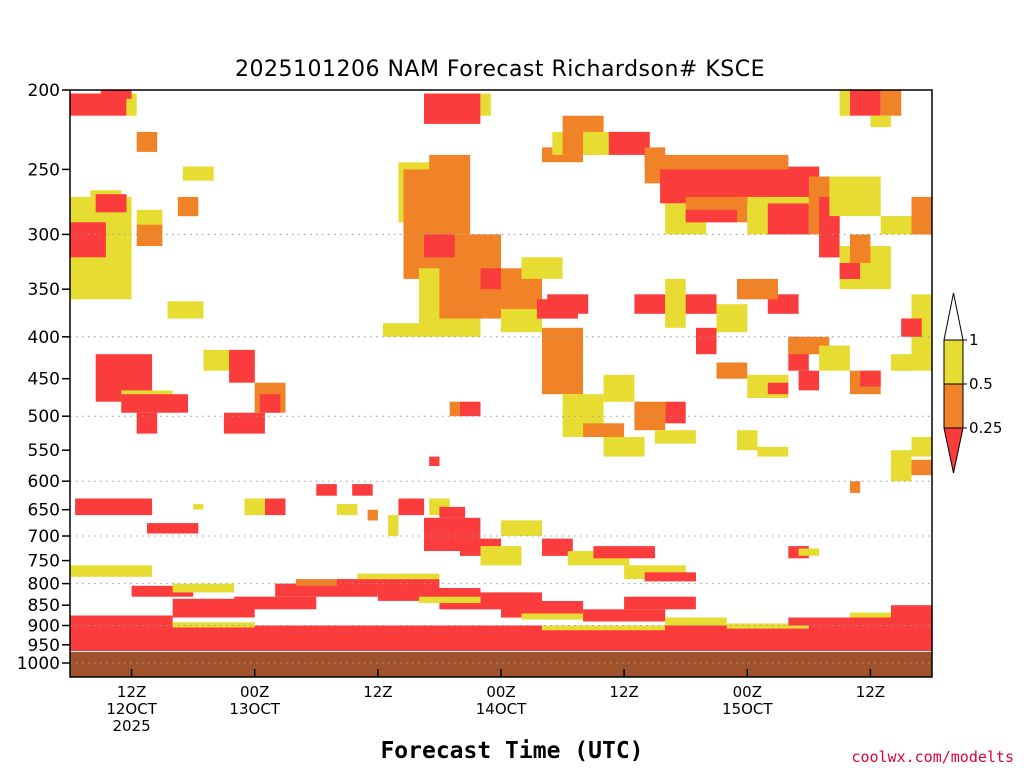 The width and height of the screenshot is (1024, 768). What do you see at coordinates (254, 709) in the screenshot?
I see `x-tick-label: 13OCT` at bounding box center [254, 709].